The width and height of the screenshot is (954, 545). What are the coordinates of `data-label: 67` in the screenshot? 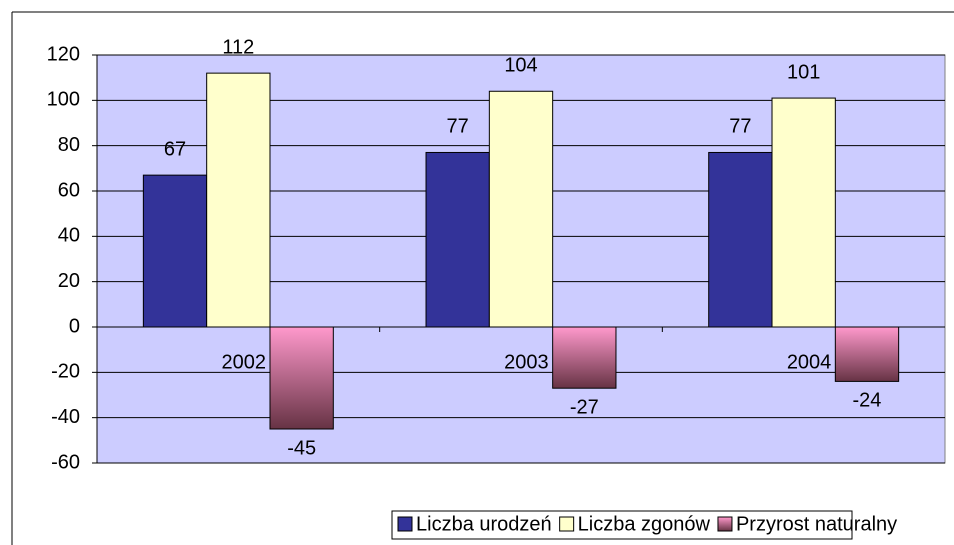 It's located at (175, 149).